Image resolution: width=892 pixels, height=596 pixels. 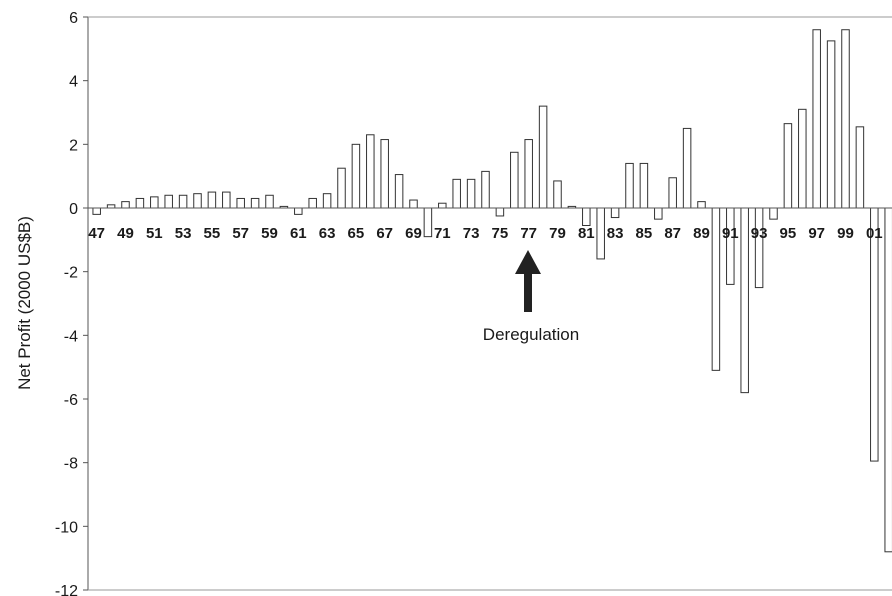 I want to click on y-tick-label: 6, so click(x=73, y=18).